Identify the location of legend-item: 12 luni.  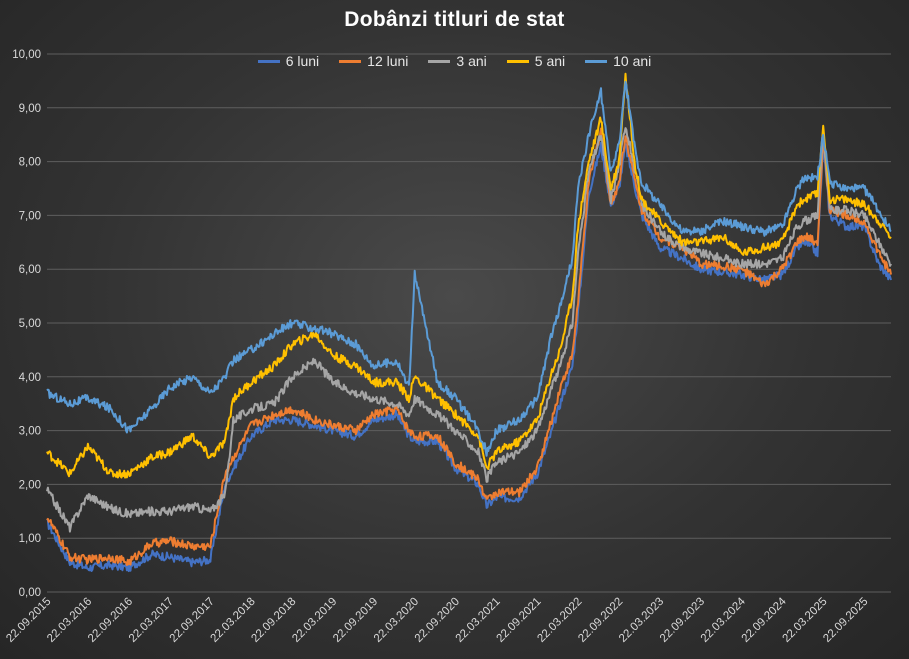
(373, 61).